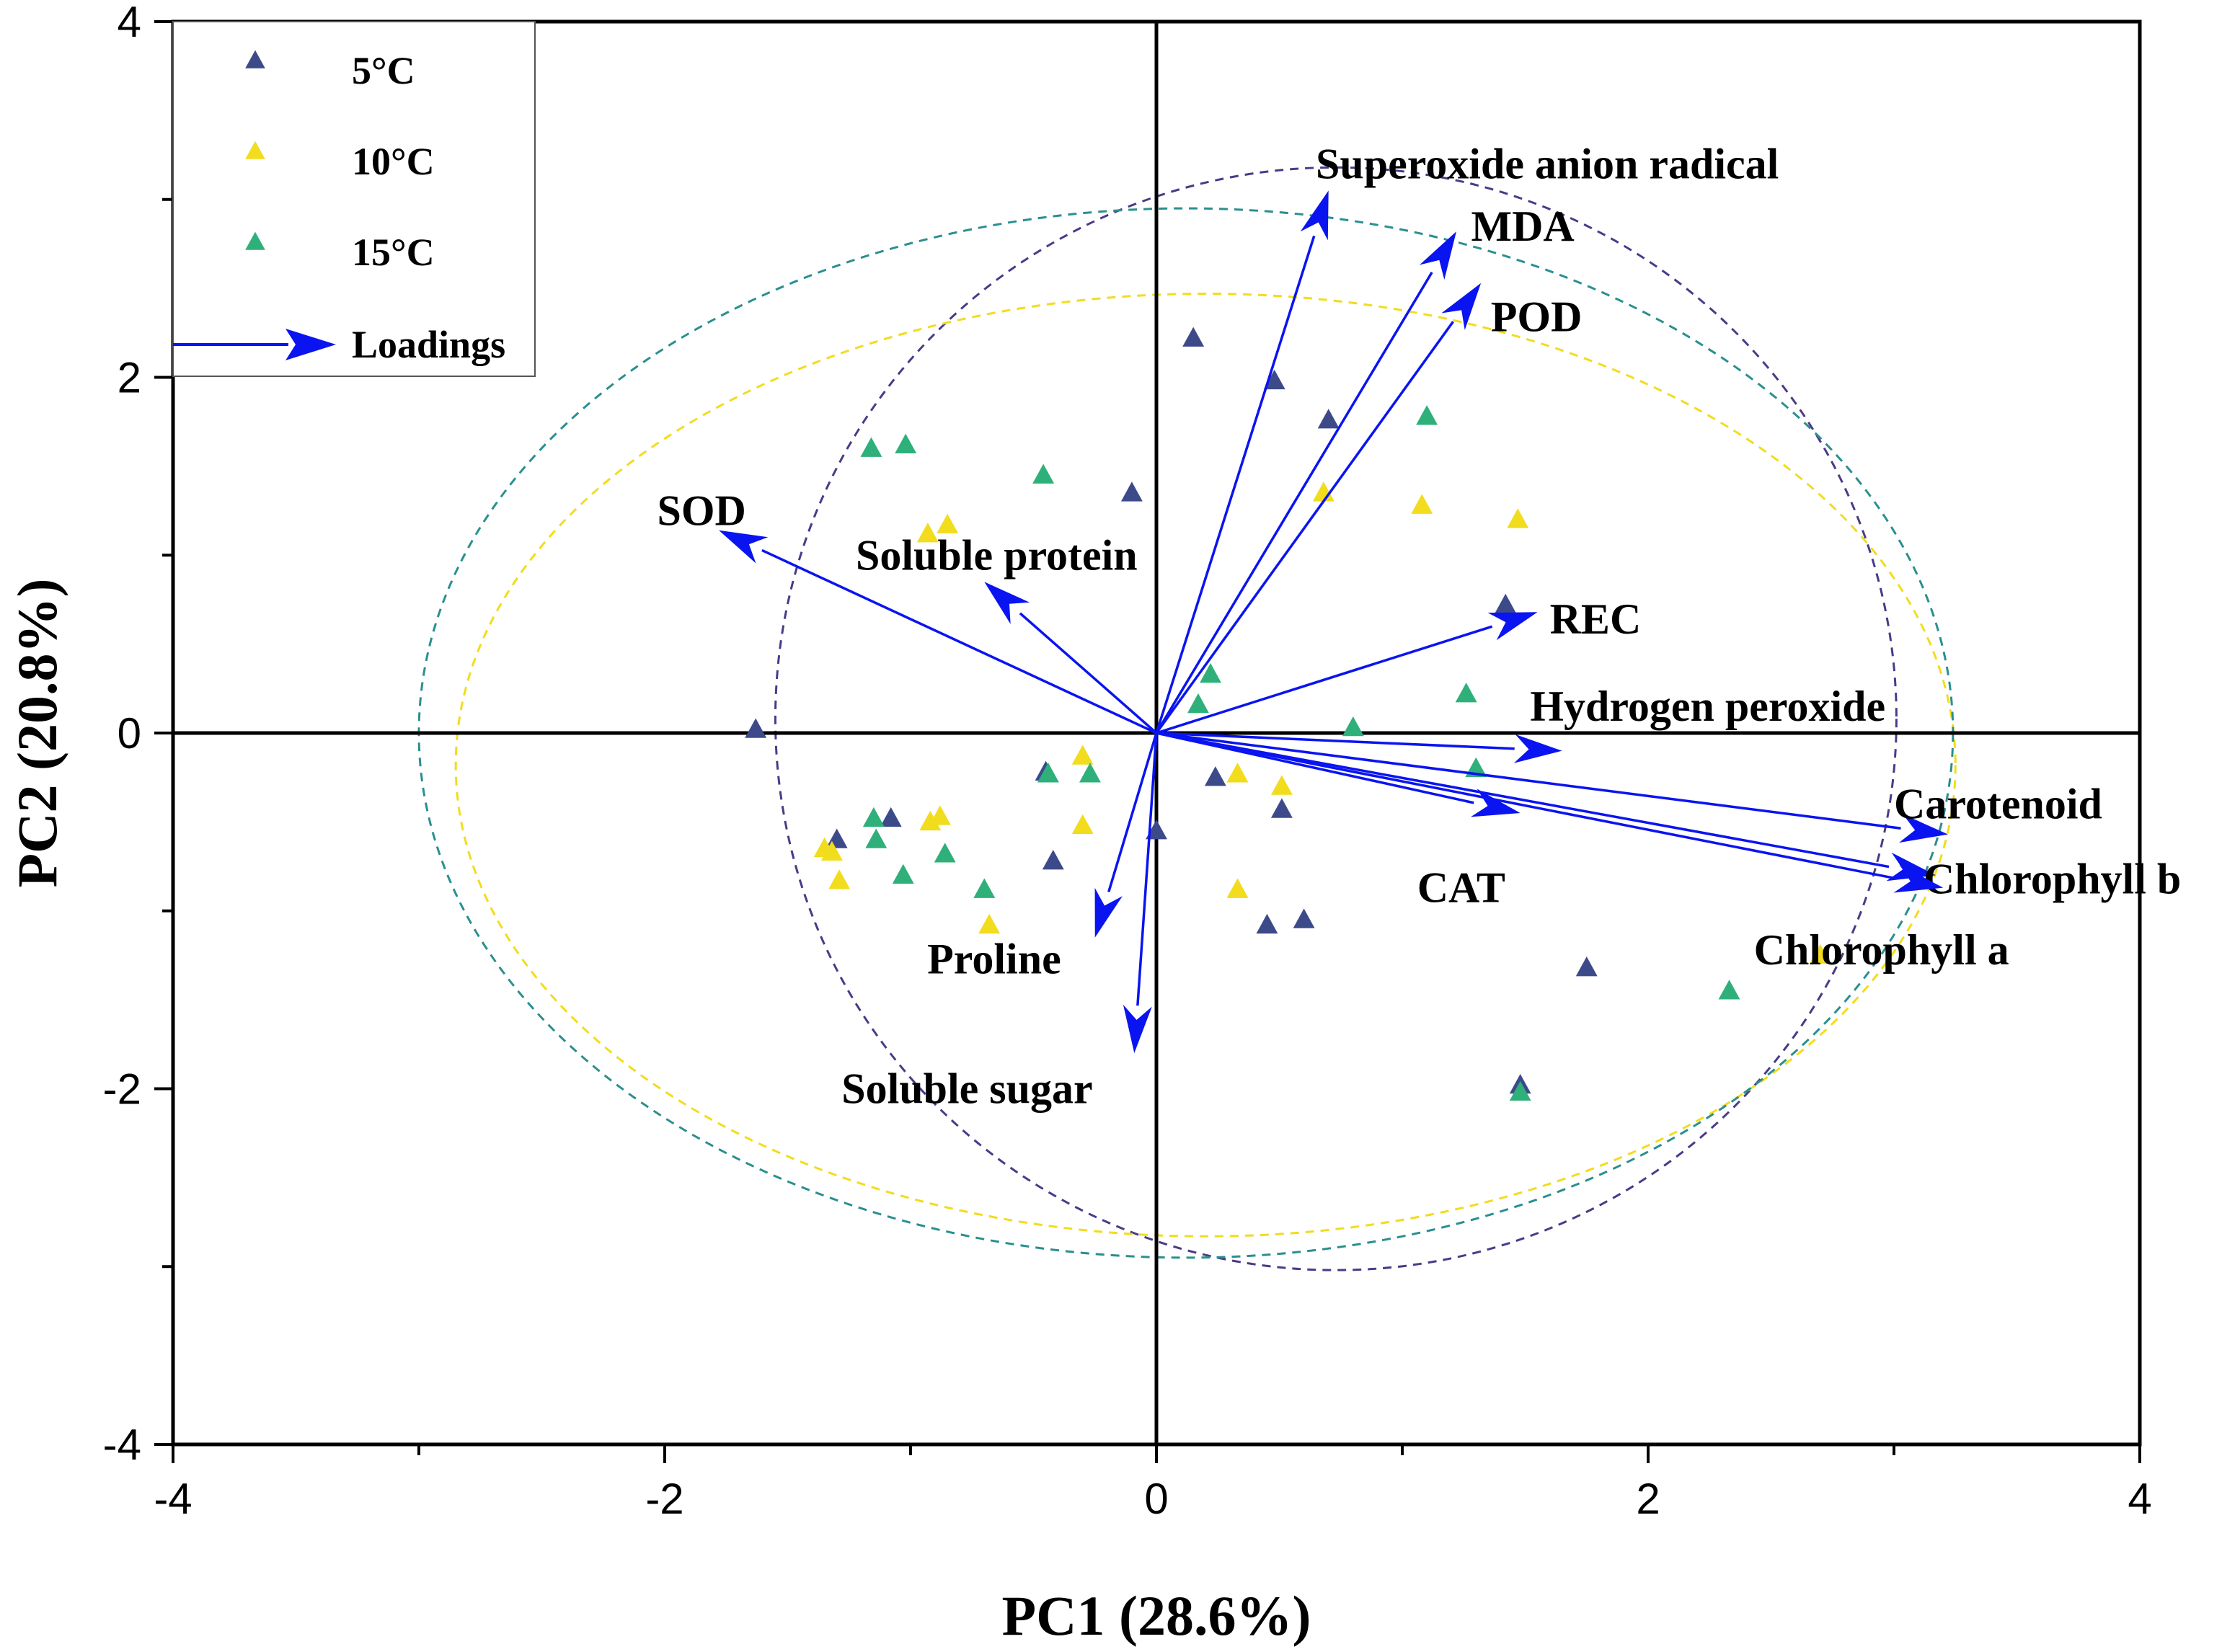 Image resolution: width=2222 pixels, height=1652 pixels. I want to click on legend-item-loadings: Loadings, so click(339, 344).